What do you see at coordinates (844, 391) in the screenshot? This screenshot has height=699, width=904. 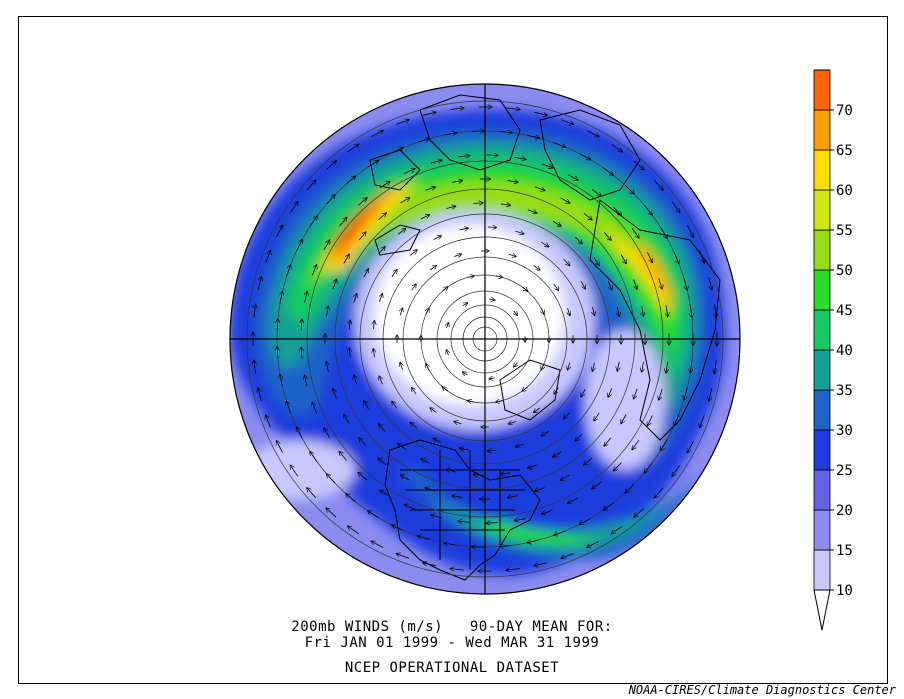 I see `colorbar-tick-label: 35` at bounding box center [844, 391].